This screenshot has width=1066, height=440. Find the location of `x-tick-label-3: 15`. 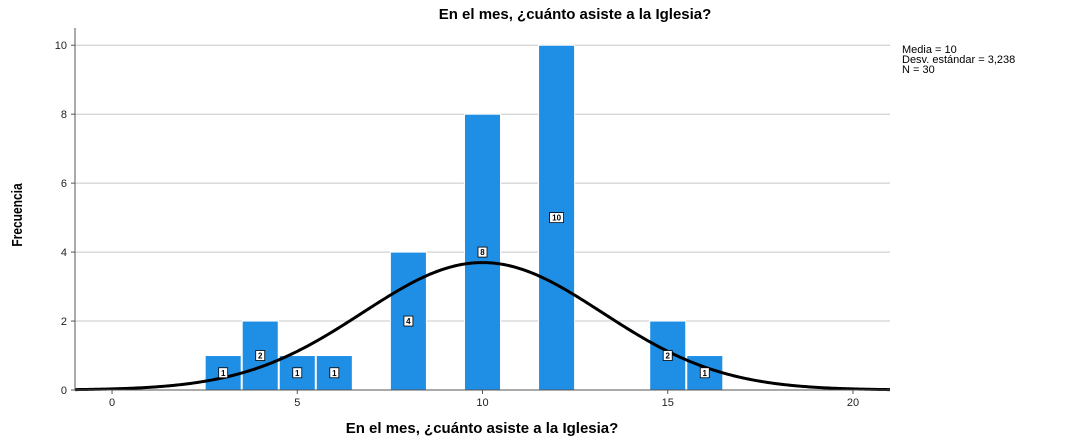

x-tick-label-3: 15 is located at coordinates (668, 403).